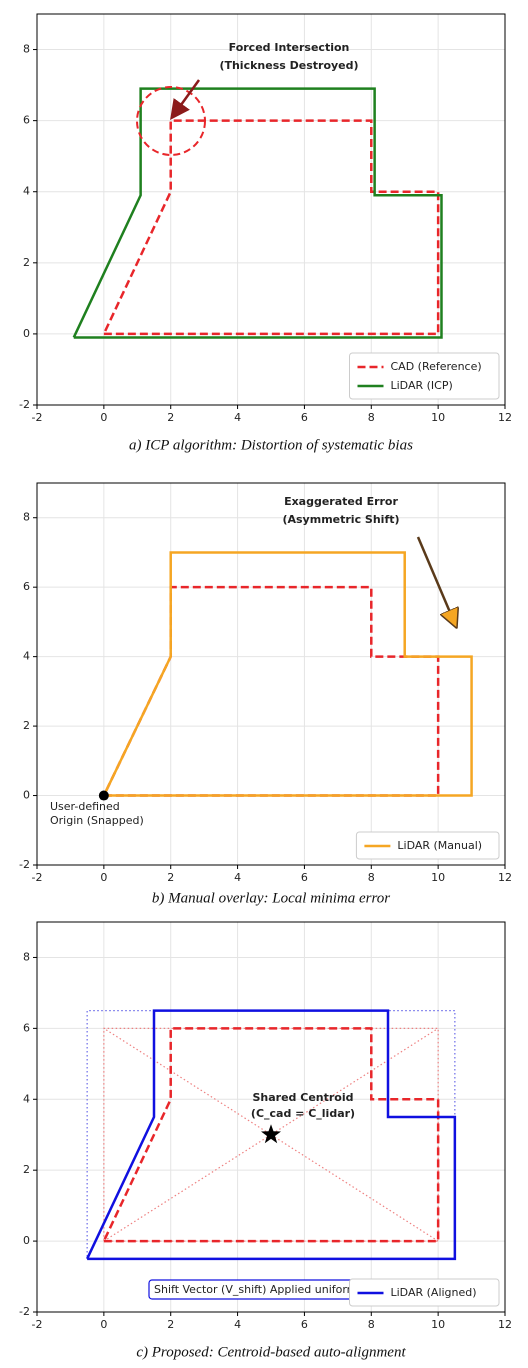 Image resolution: width=528 pixels, height=1368 pixels. What do you see at coordinates (341, 501) in the screenshot?
I see `annotation: Exaggerated Error` at bounding box center [341, 501].